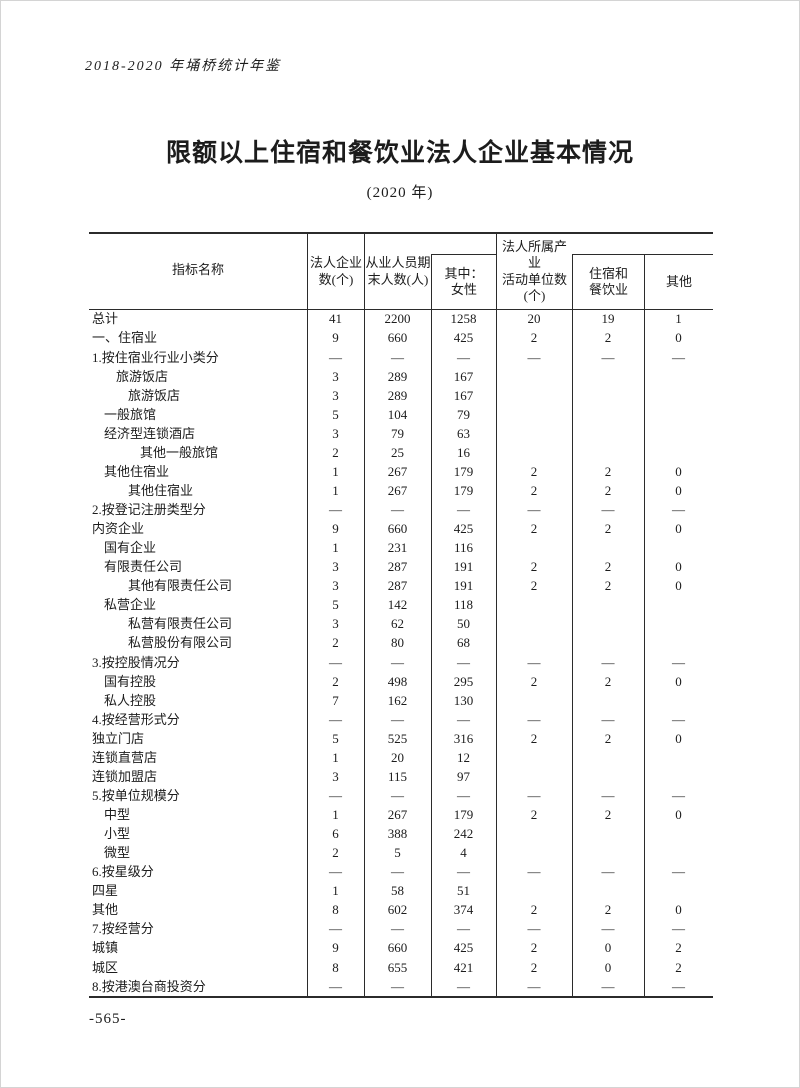 The image size is (800, 1088). Describe the element at coordinates (463, 891) in the screenshot. I see `value-cell: 51` at that location.